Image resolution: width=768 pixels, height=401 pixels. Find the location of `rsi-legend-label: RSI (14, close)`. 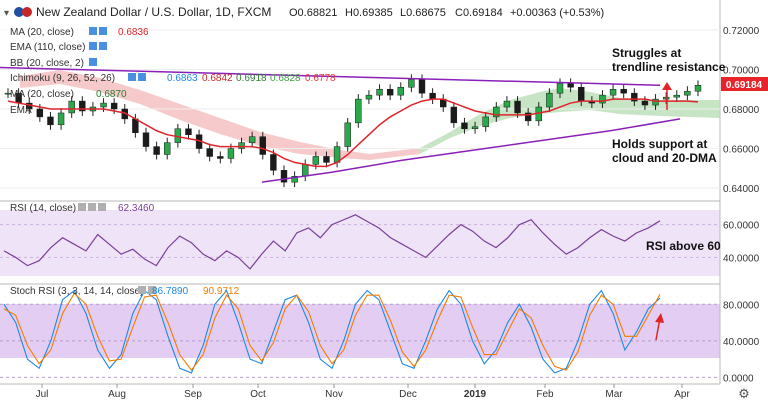

rsi-legend-label: RSI (14, close) is located at coordinates (43, 208).